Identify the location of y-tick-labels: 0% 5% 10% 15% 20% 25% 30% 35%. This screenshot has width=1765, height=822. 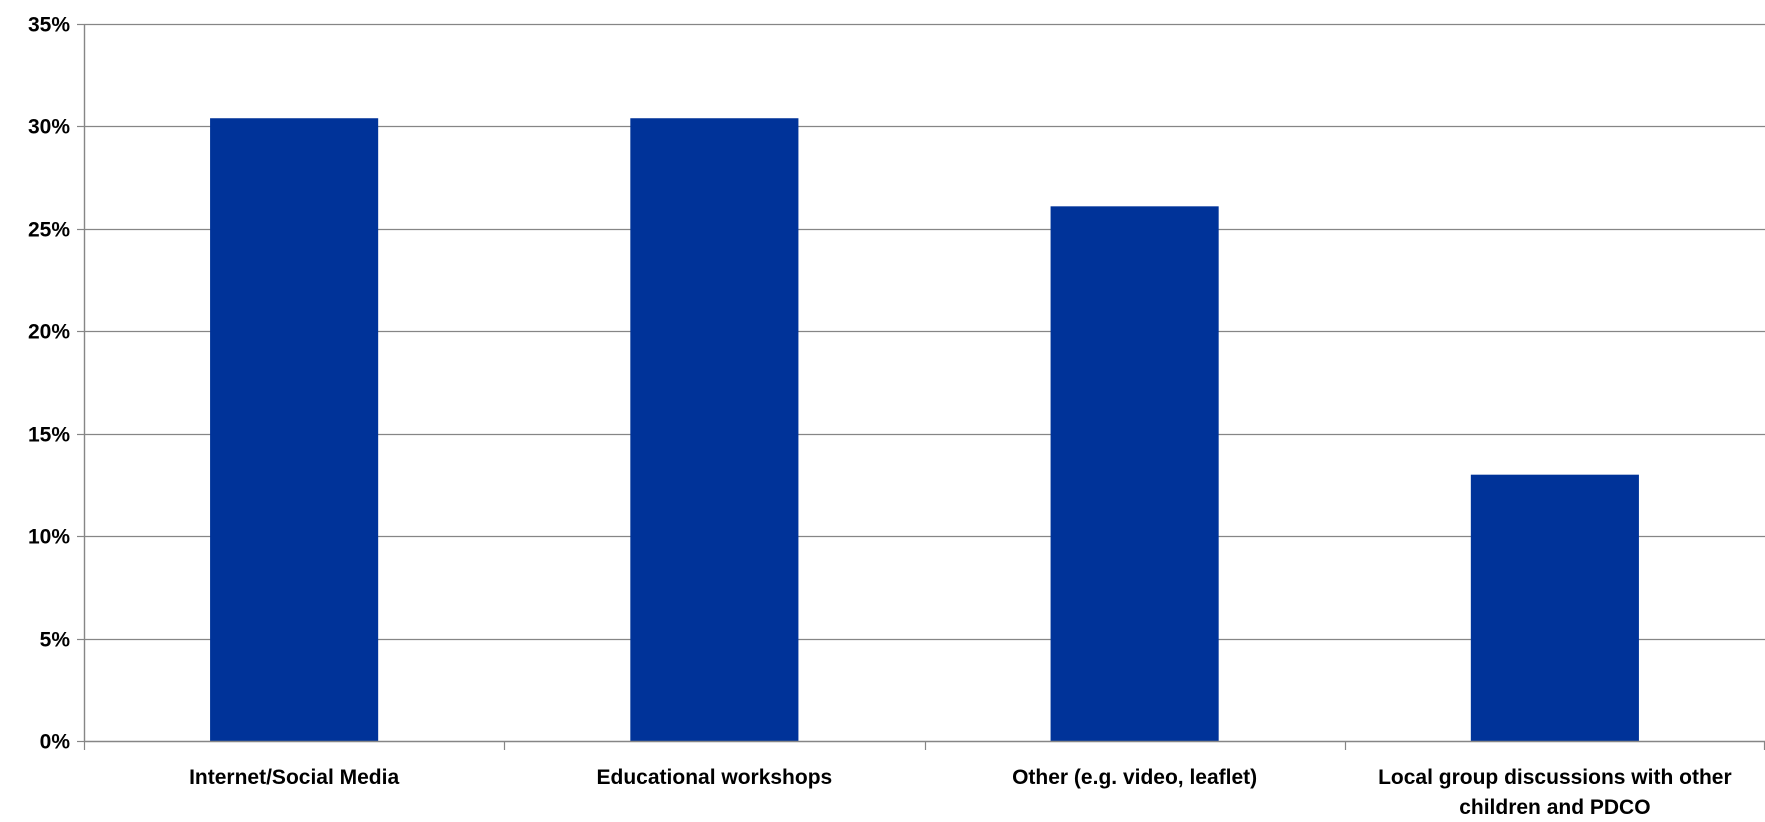
(49, 384).